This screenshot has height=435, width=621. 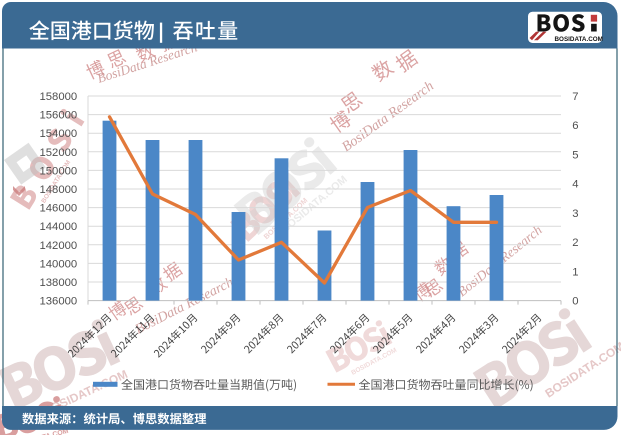 What do you see at coordinates (58, 153) in the screenshot?
I see `svg-text: 152000` at bounding box center [58, 153].